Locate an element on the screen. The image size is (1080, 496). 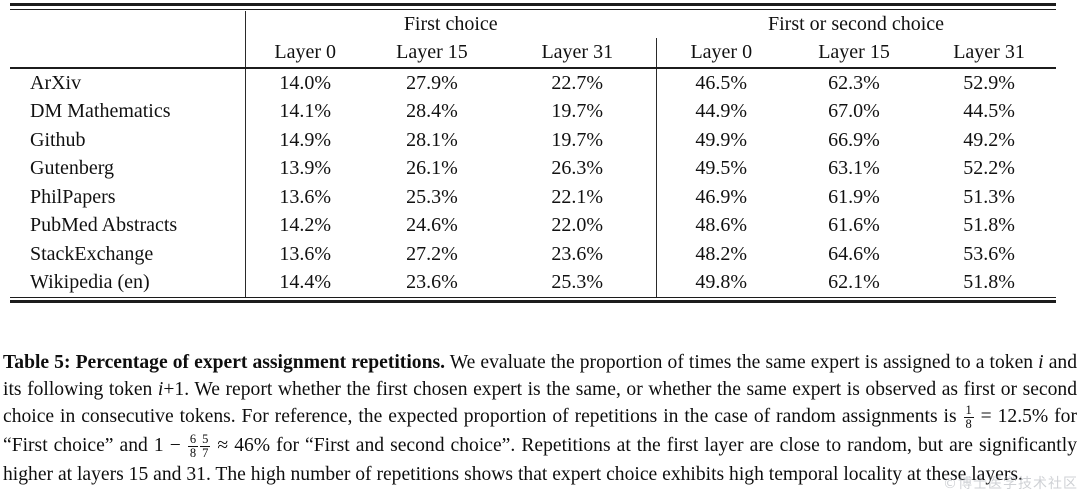
cell: 49.9% is located at coordinates (721, 139).